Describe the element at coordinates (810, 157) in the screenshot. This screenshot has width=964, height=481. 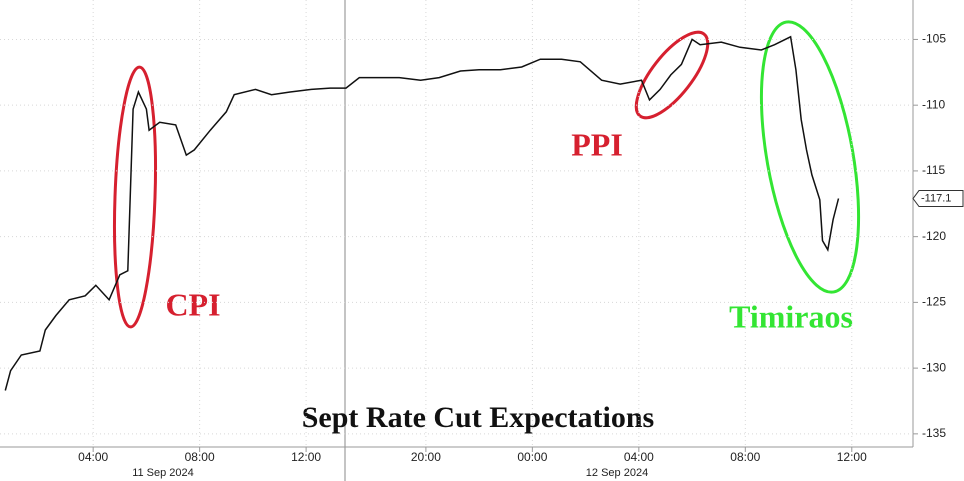
I see `timiraos-ellipse` at that location.